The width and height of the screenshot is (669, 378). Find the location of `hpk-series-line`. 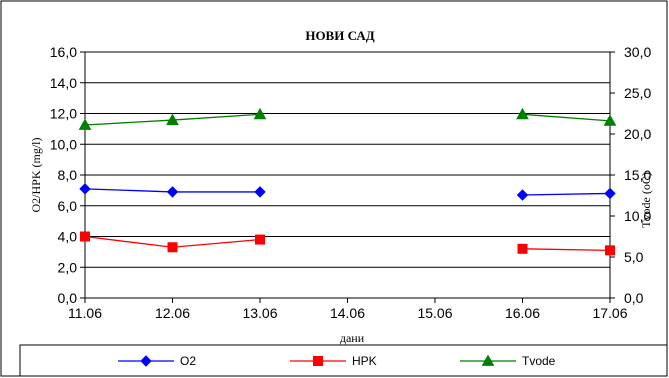

hpk-series-line is located at coordinates (566, 249).